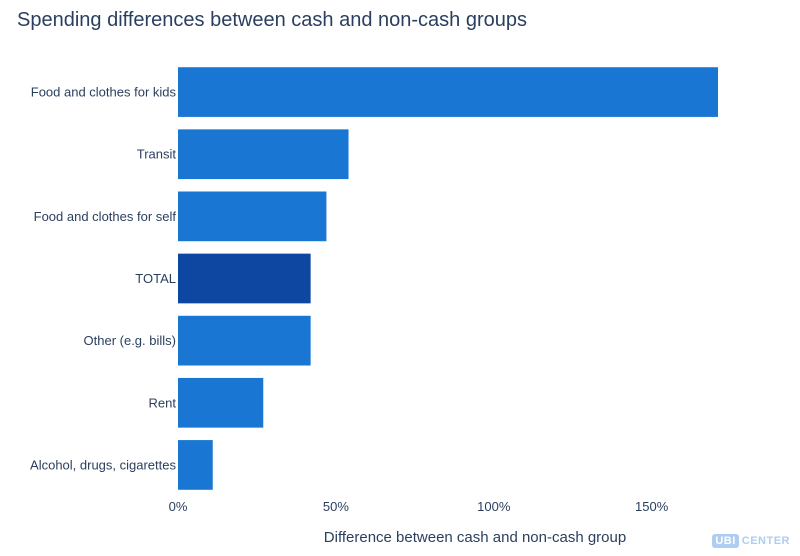 The width and height of the screenshot is (800, 556). I want to click on category-label-alcohol-drugs-cigarettes: Alcohol, drugs, cigarettes, so click(103, 464).